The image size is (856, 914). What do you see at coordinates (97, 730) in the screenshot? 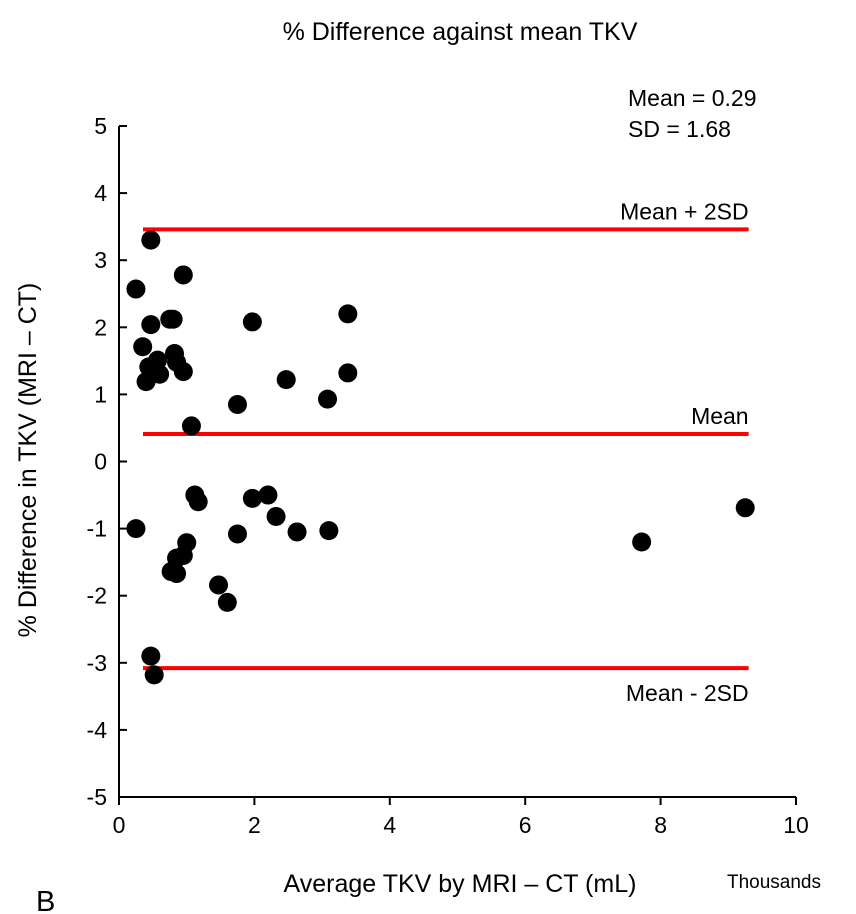
I see `y-tick-label: -4` at bounding box center [97, 730].